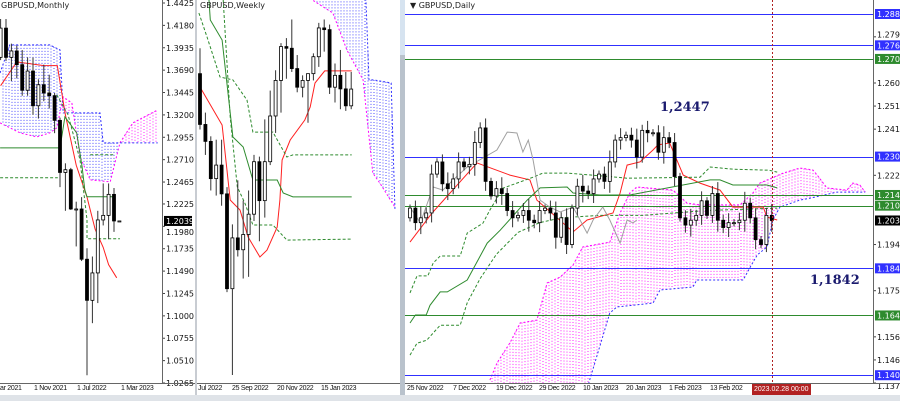 The width and height of the screenshot is (900, 401). I want to click on senkou-span-b-line, so click(727, 287).